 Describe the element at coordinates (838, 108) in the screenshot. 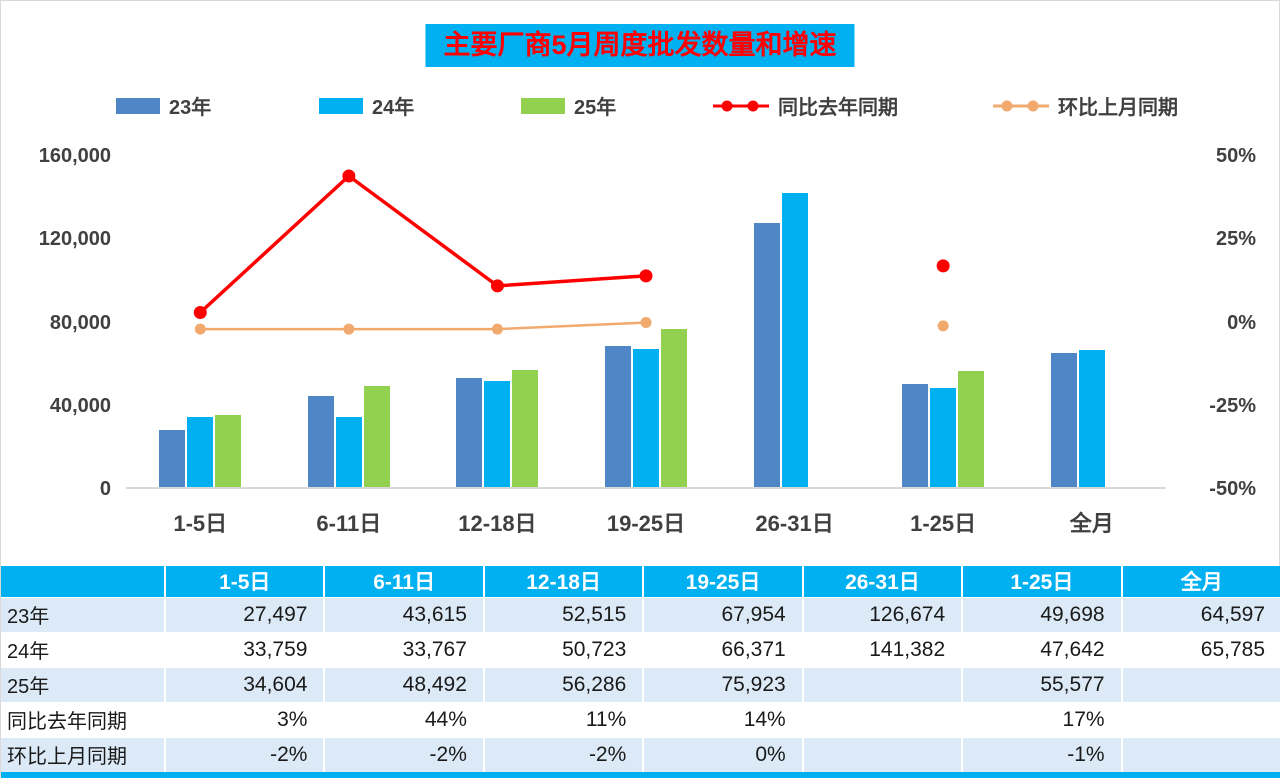

I see `legend-label: 同比去年同期` at that location.